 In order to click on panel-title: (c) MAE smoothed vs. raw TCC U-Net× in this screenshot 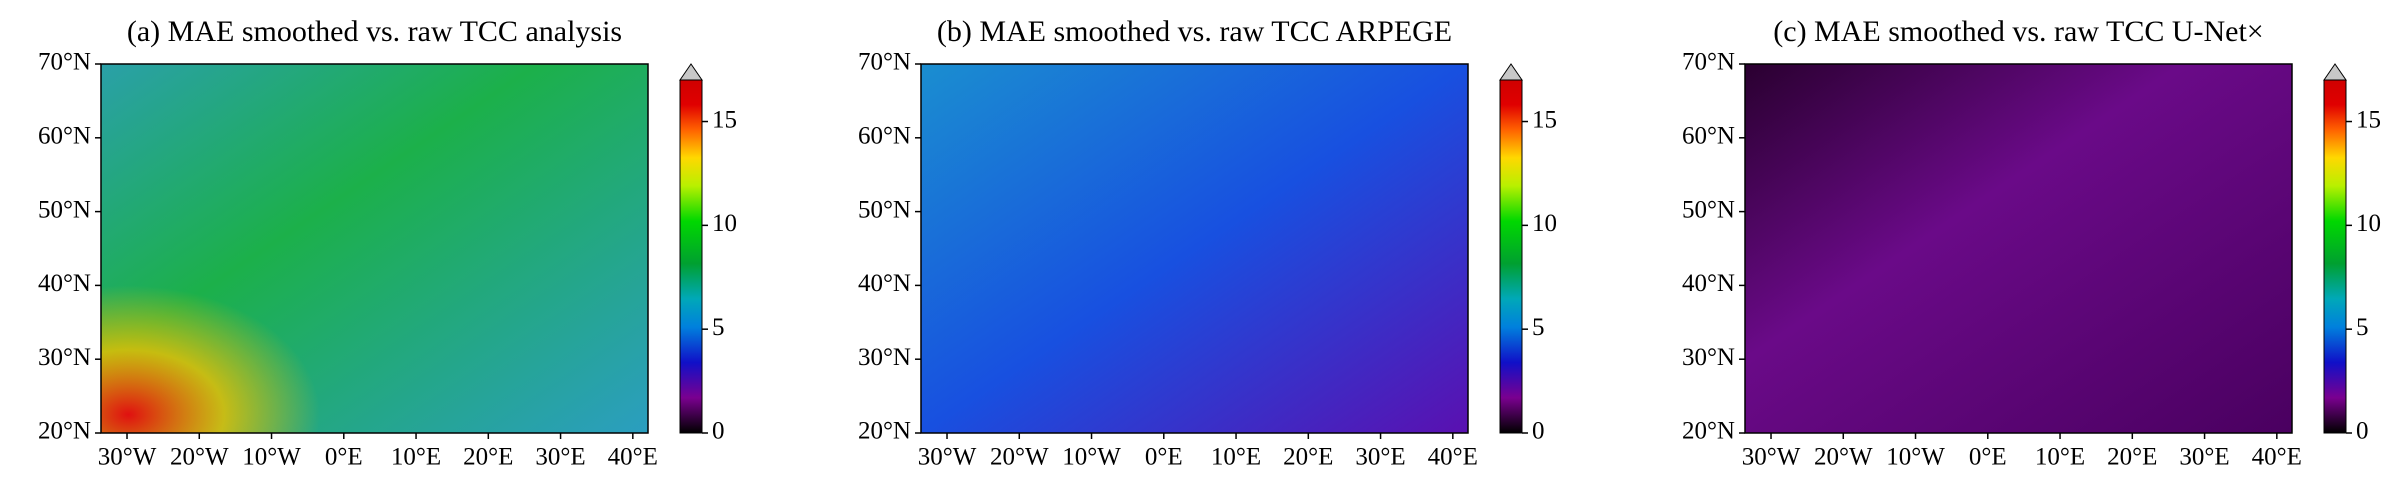, I will do `click(2018, 31)`.